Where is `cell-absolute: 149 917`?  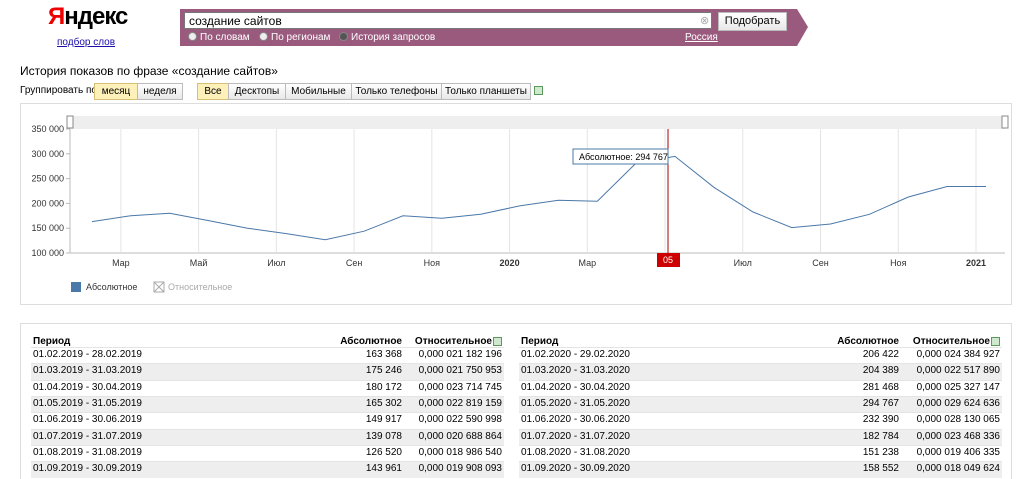 cell-absolute: 149 917 is located at coordinates (383, 420).